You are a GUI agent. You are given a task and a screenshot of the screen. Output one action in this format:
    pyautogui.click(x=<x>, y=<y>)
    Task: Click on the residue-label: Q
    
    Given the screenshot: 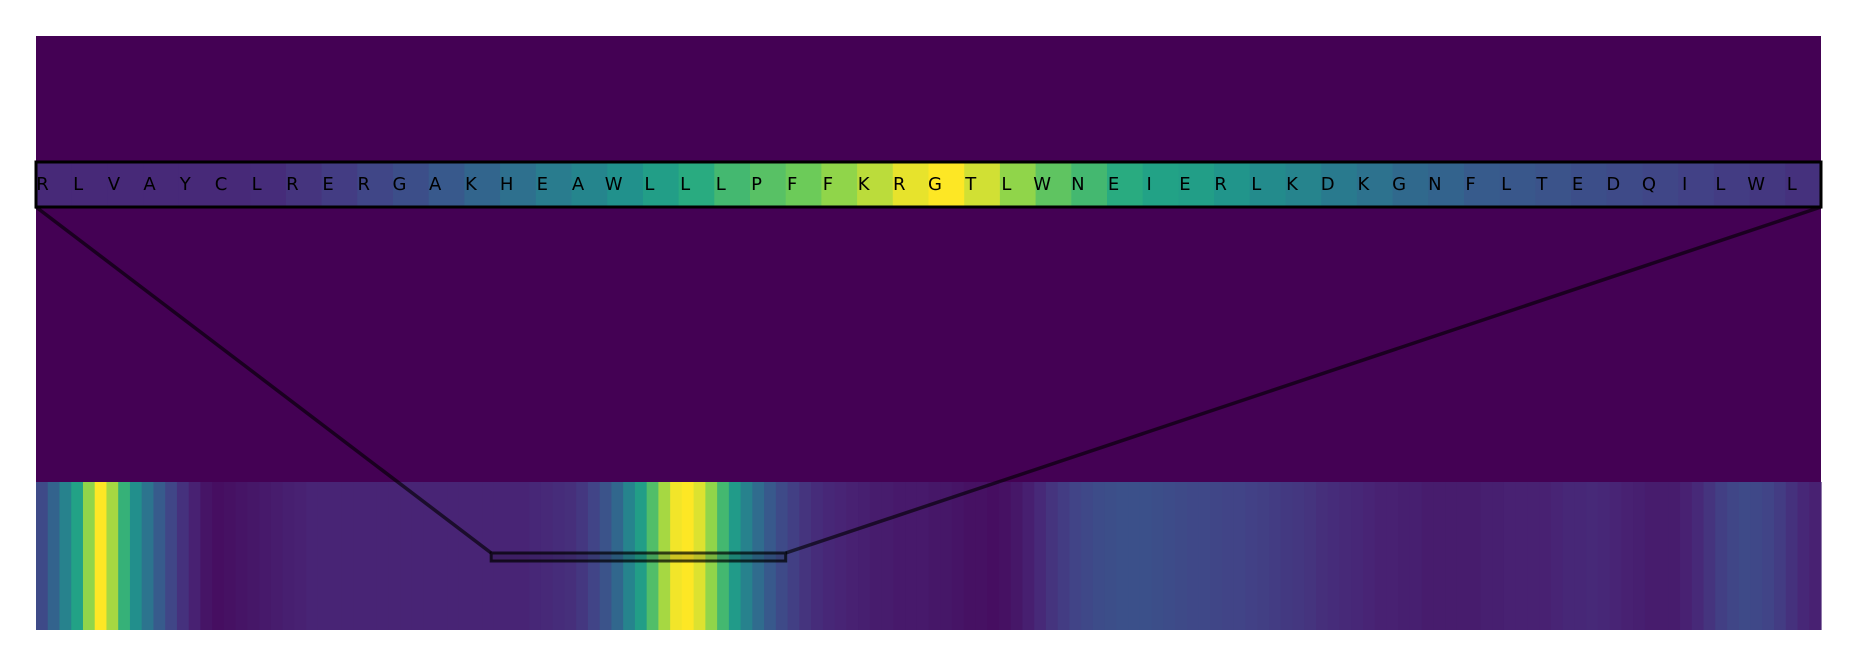 What is the action you would take?
    pyautogui.click(x=1649, y=184)
    